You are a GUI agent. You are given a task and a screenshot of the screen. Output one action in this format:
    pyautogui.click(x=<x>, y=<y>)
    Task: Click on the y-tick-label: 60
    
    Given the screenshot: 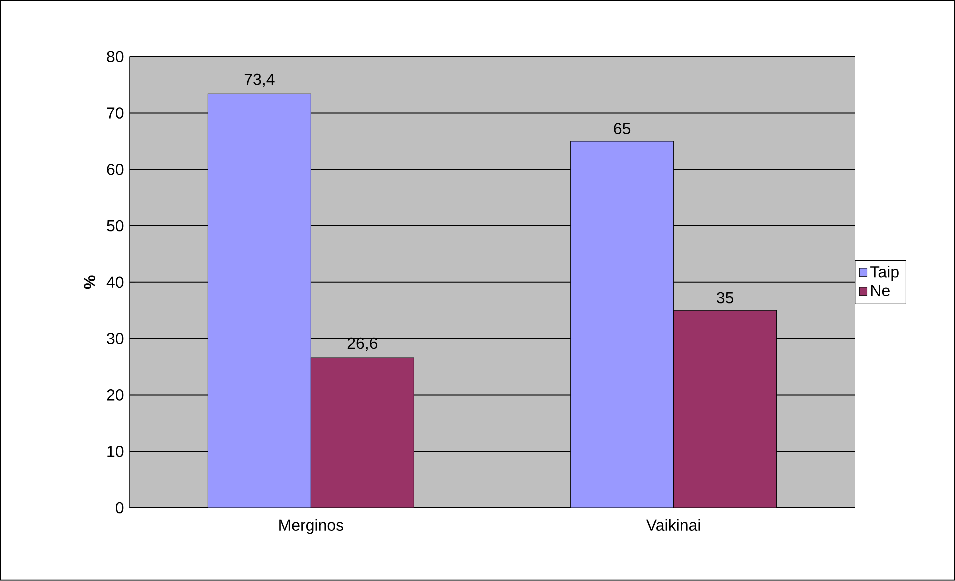 What is the action you would take?
    pyautogui.click(x=115, y=170)
    